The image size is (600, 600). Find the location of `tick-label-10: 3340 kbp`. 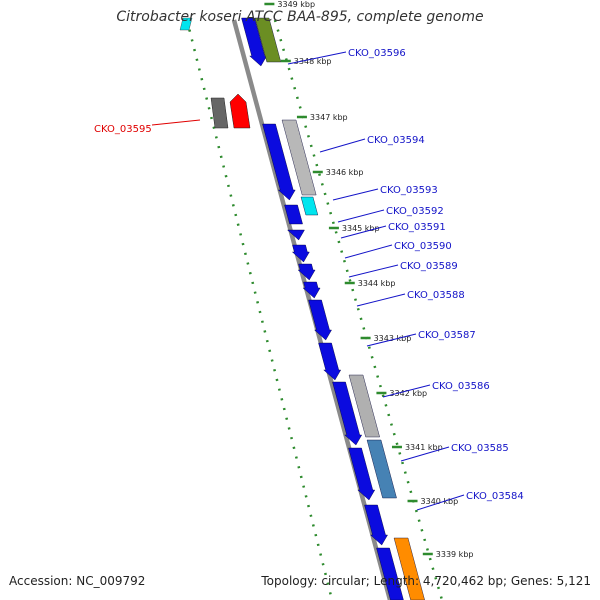

tick-label-10: 3340 kbp is located at coordinates (440, 501).